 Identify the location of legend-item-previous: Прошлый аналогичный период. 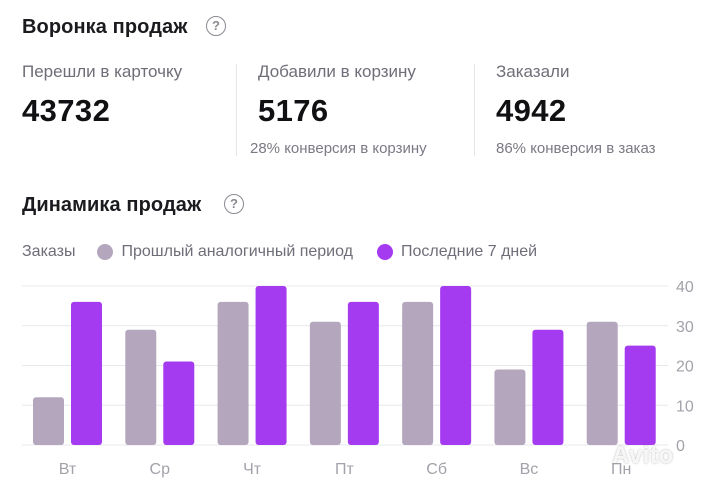
(225, 252).